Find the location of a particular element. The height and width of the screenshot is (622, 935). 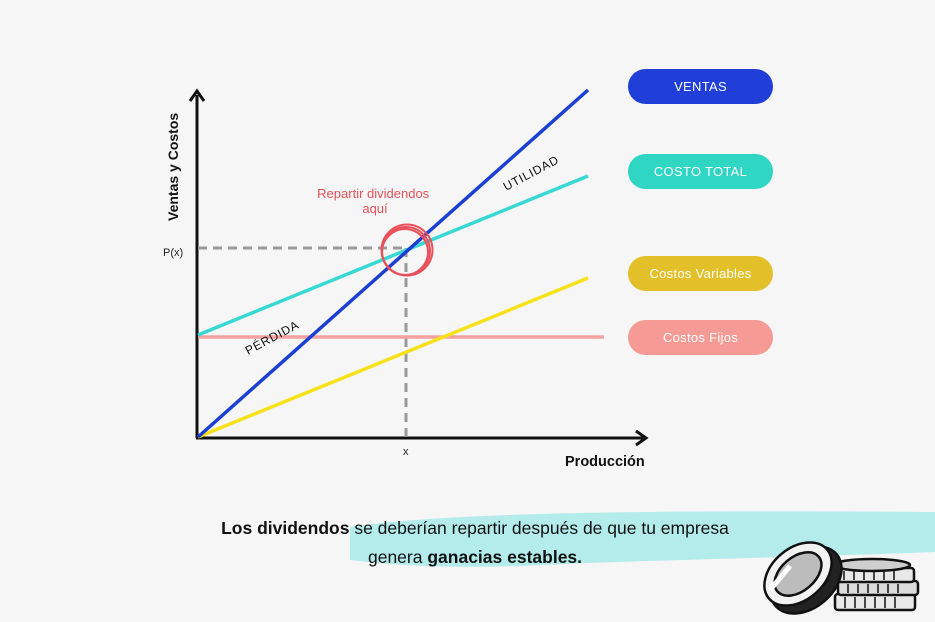

legend-costos-fijos: Costos Fijos is located at coordinates (700, 337).